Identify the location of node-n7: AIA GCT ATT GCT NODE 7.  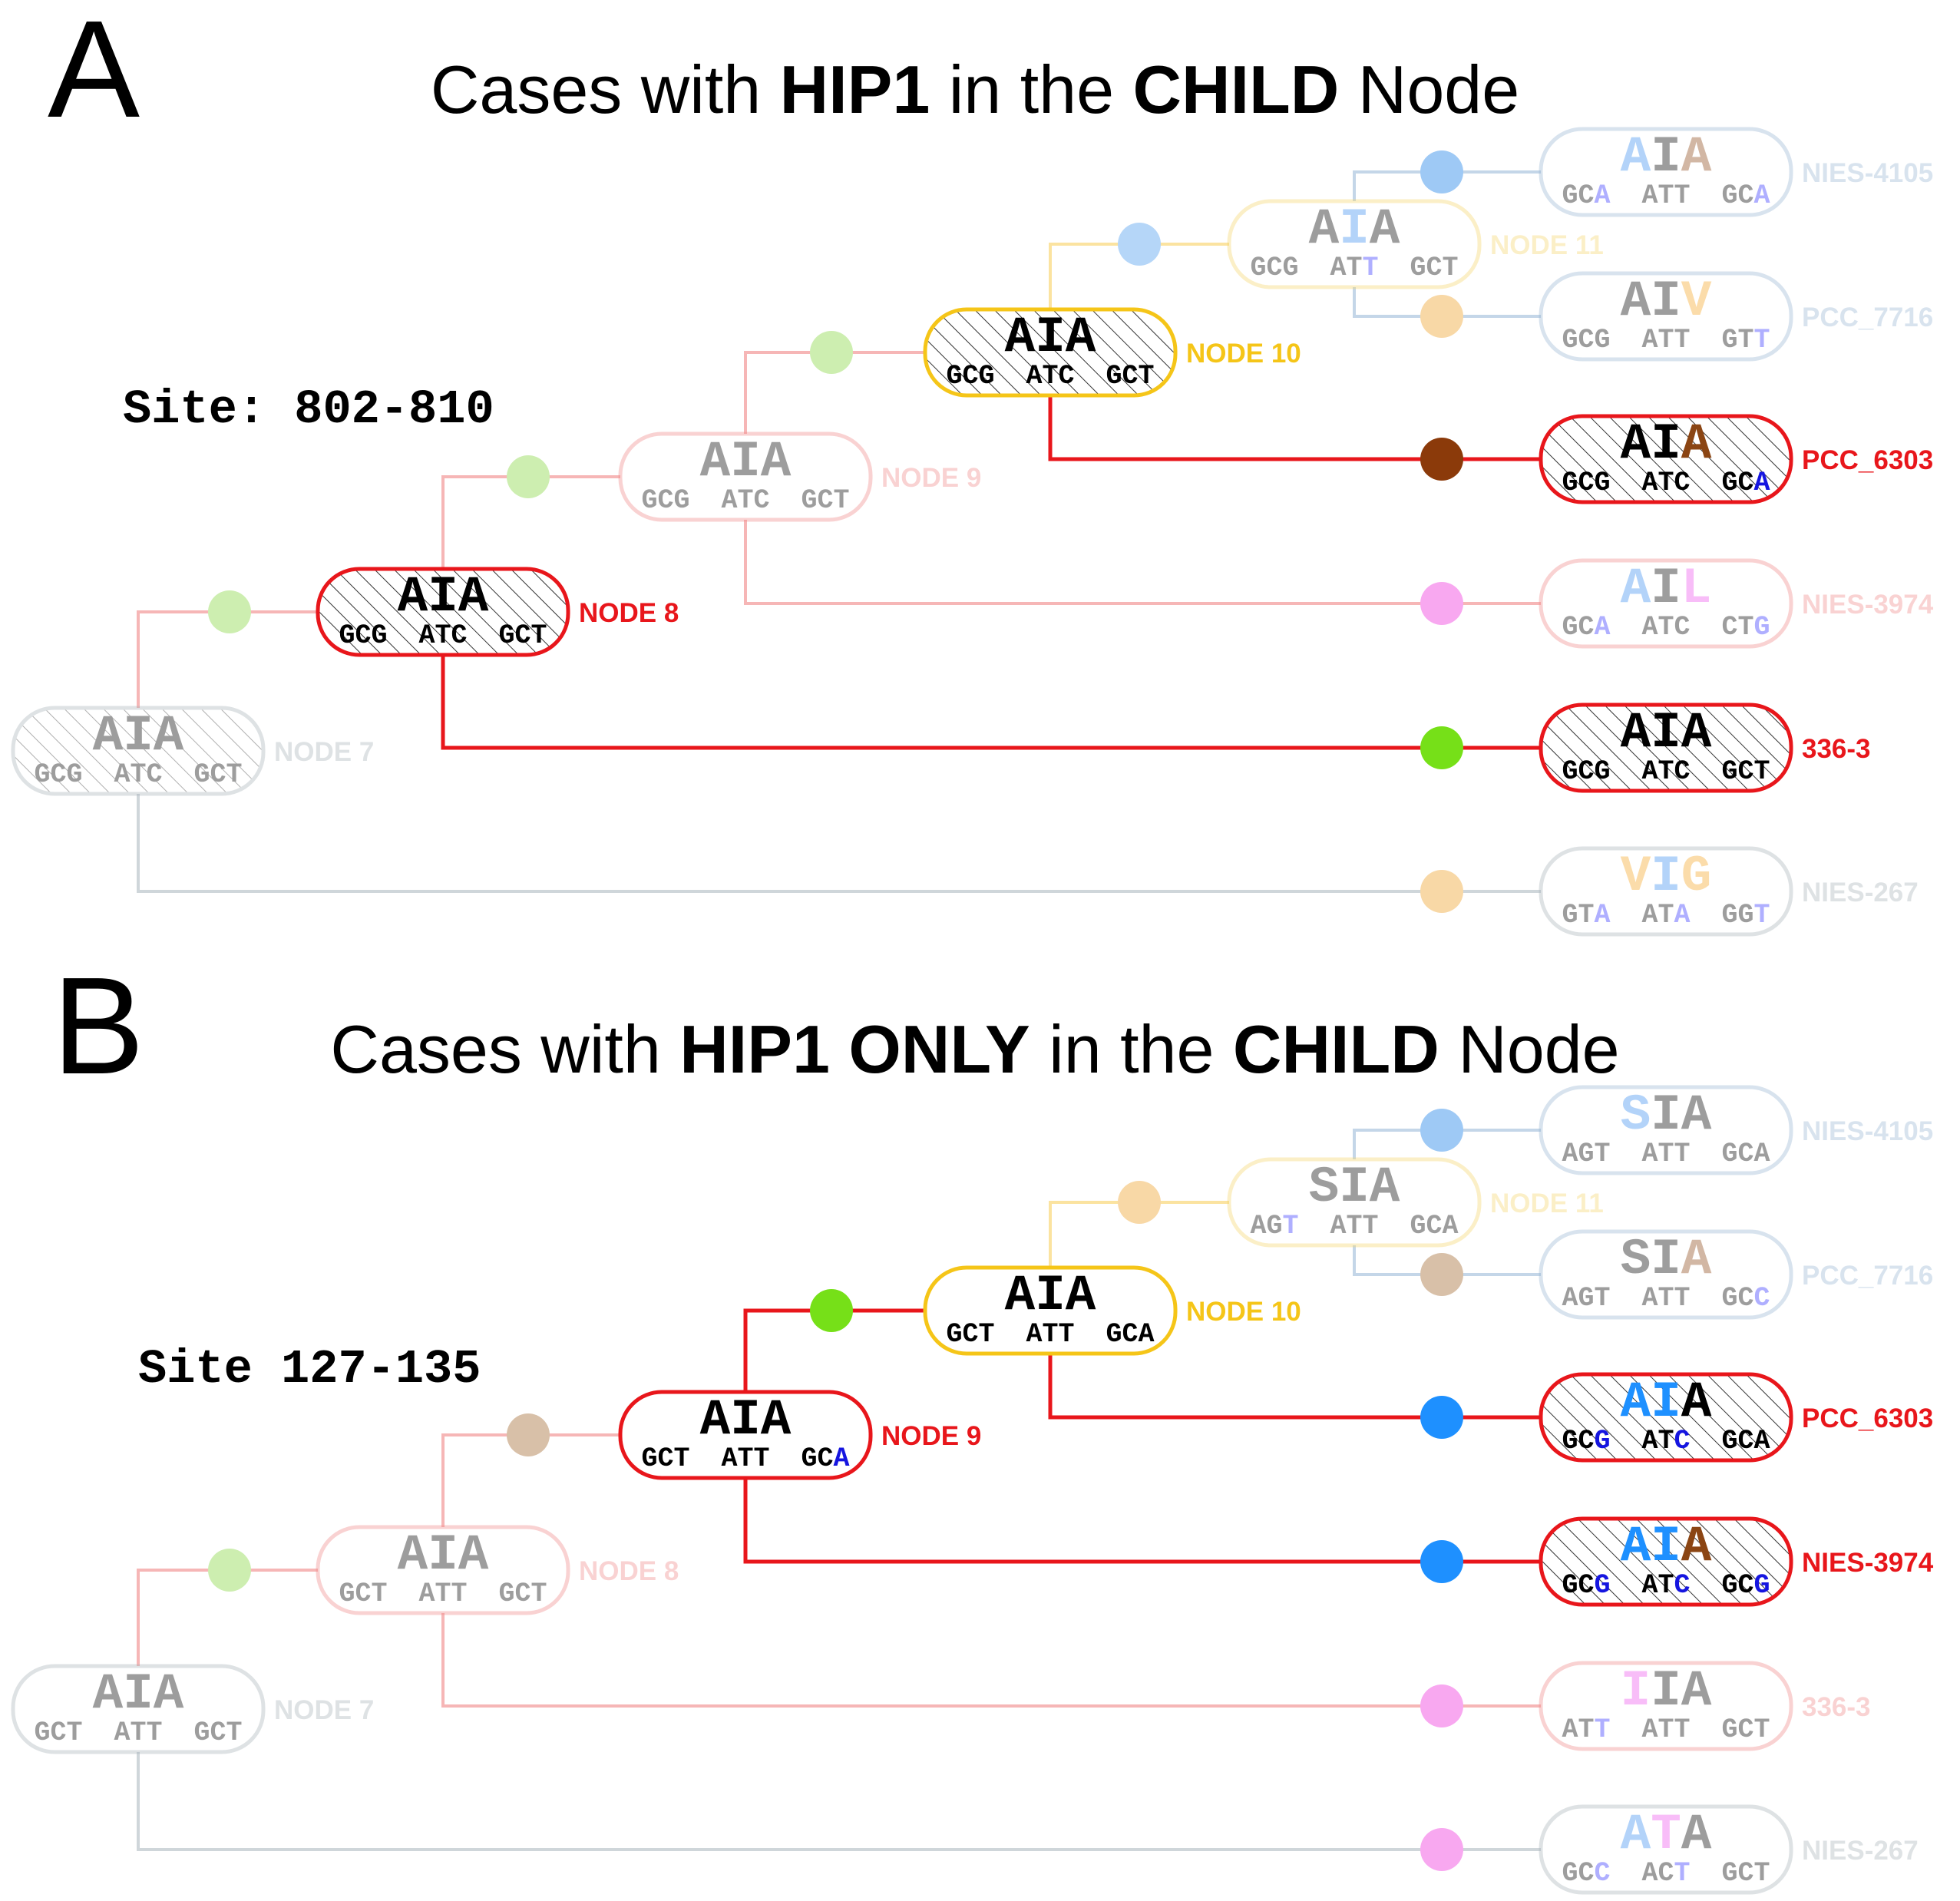
(192, 1709).